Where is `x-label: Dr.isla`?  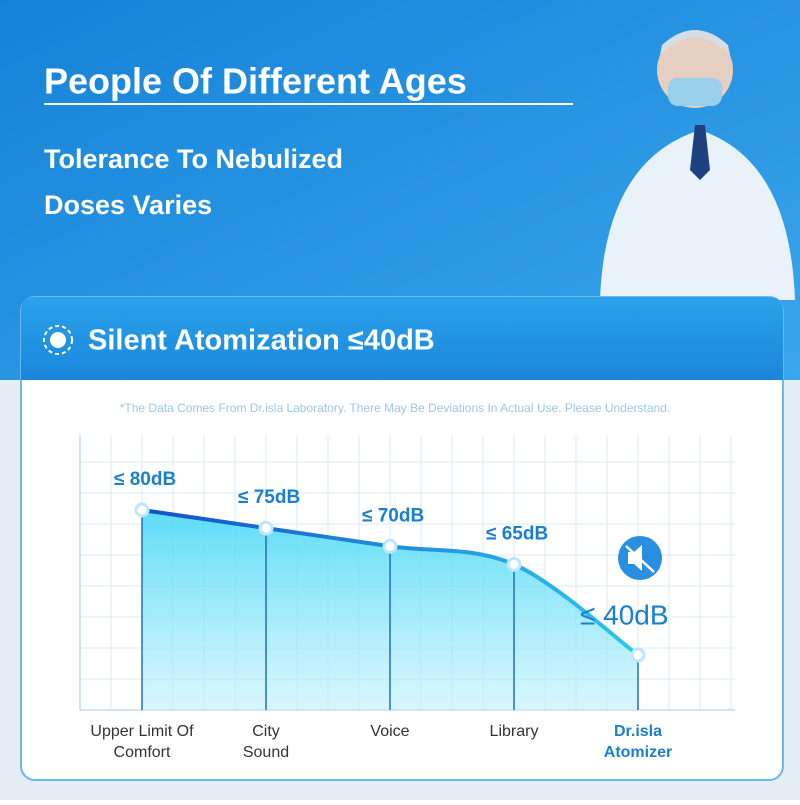 x-label: Dr.isla is located at coordinates (638, 731).